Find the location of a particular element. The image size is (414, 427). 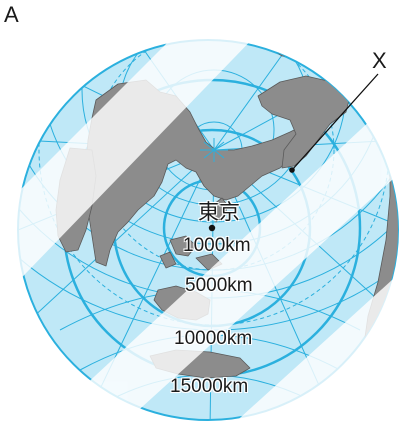

north-america-landmass is located at coordinates (304, 122).